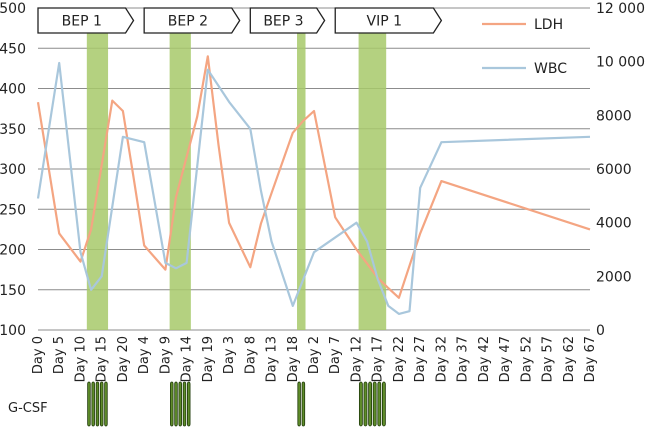 The image size is (648, 429). Describe the element at coordinates (484, 359) in the screenshot. I see `x-tick-label: Day 42` at that location.